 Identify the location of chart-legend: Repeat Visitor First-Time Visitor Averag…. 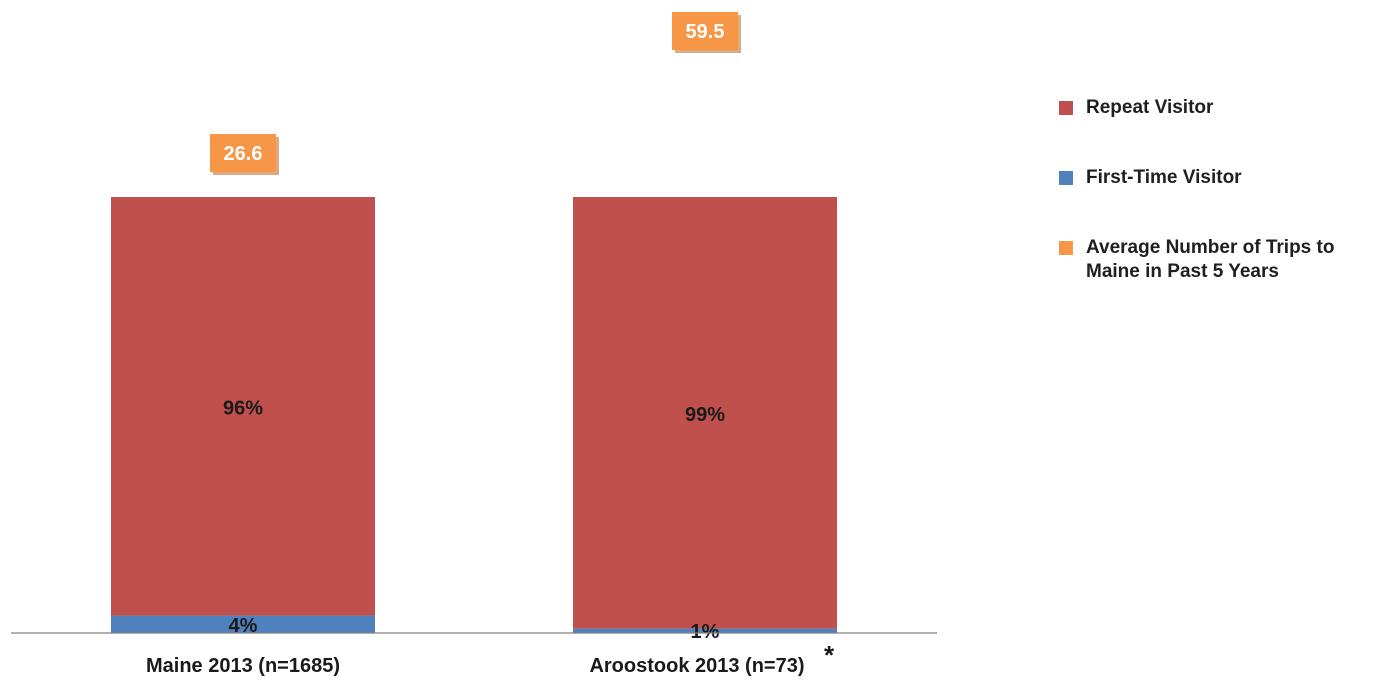
(1224, 213).